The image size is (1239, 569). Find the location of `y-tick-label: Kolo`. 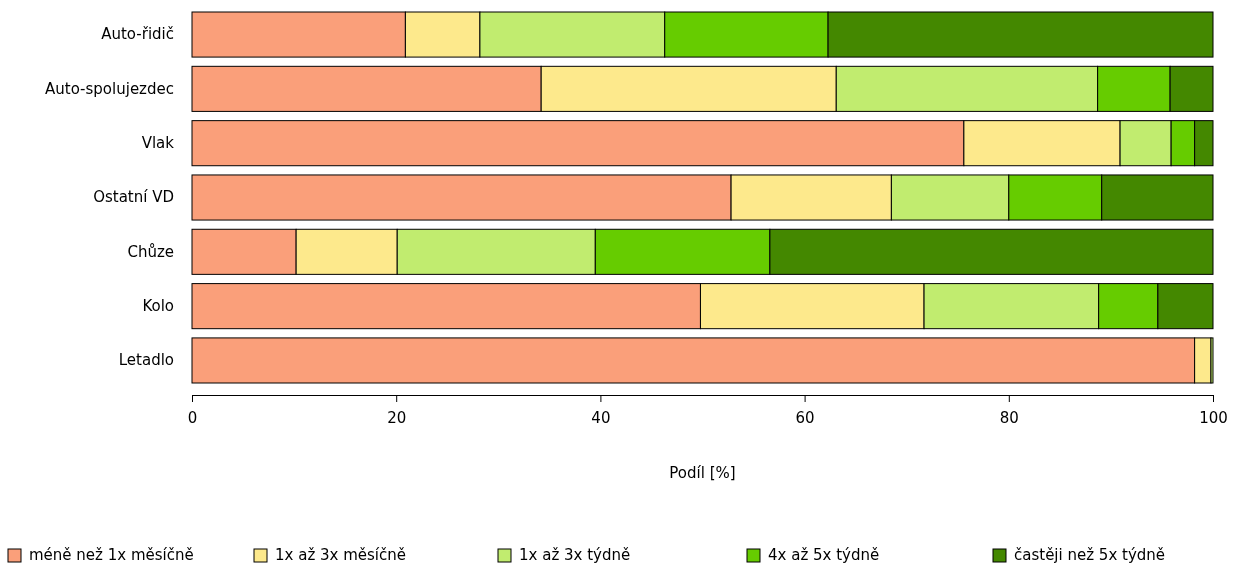

y-tick-label: Kolo is located at coordinates (158, 305).